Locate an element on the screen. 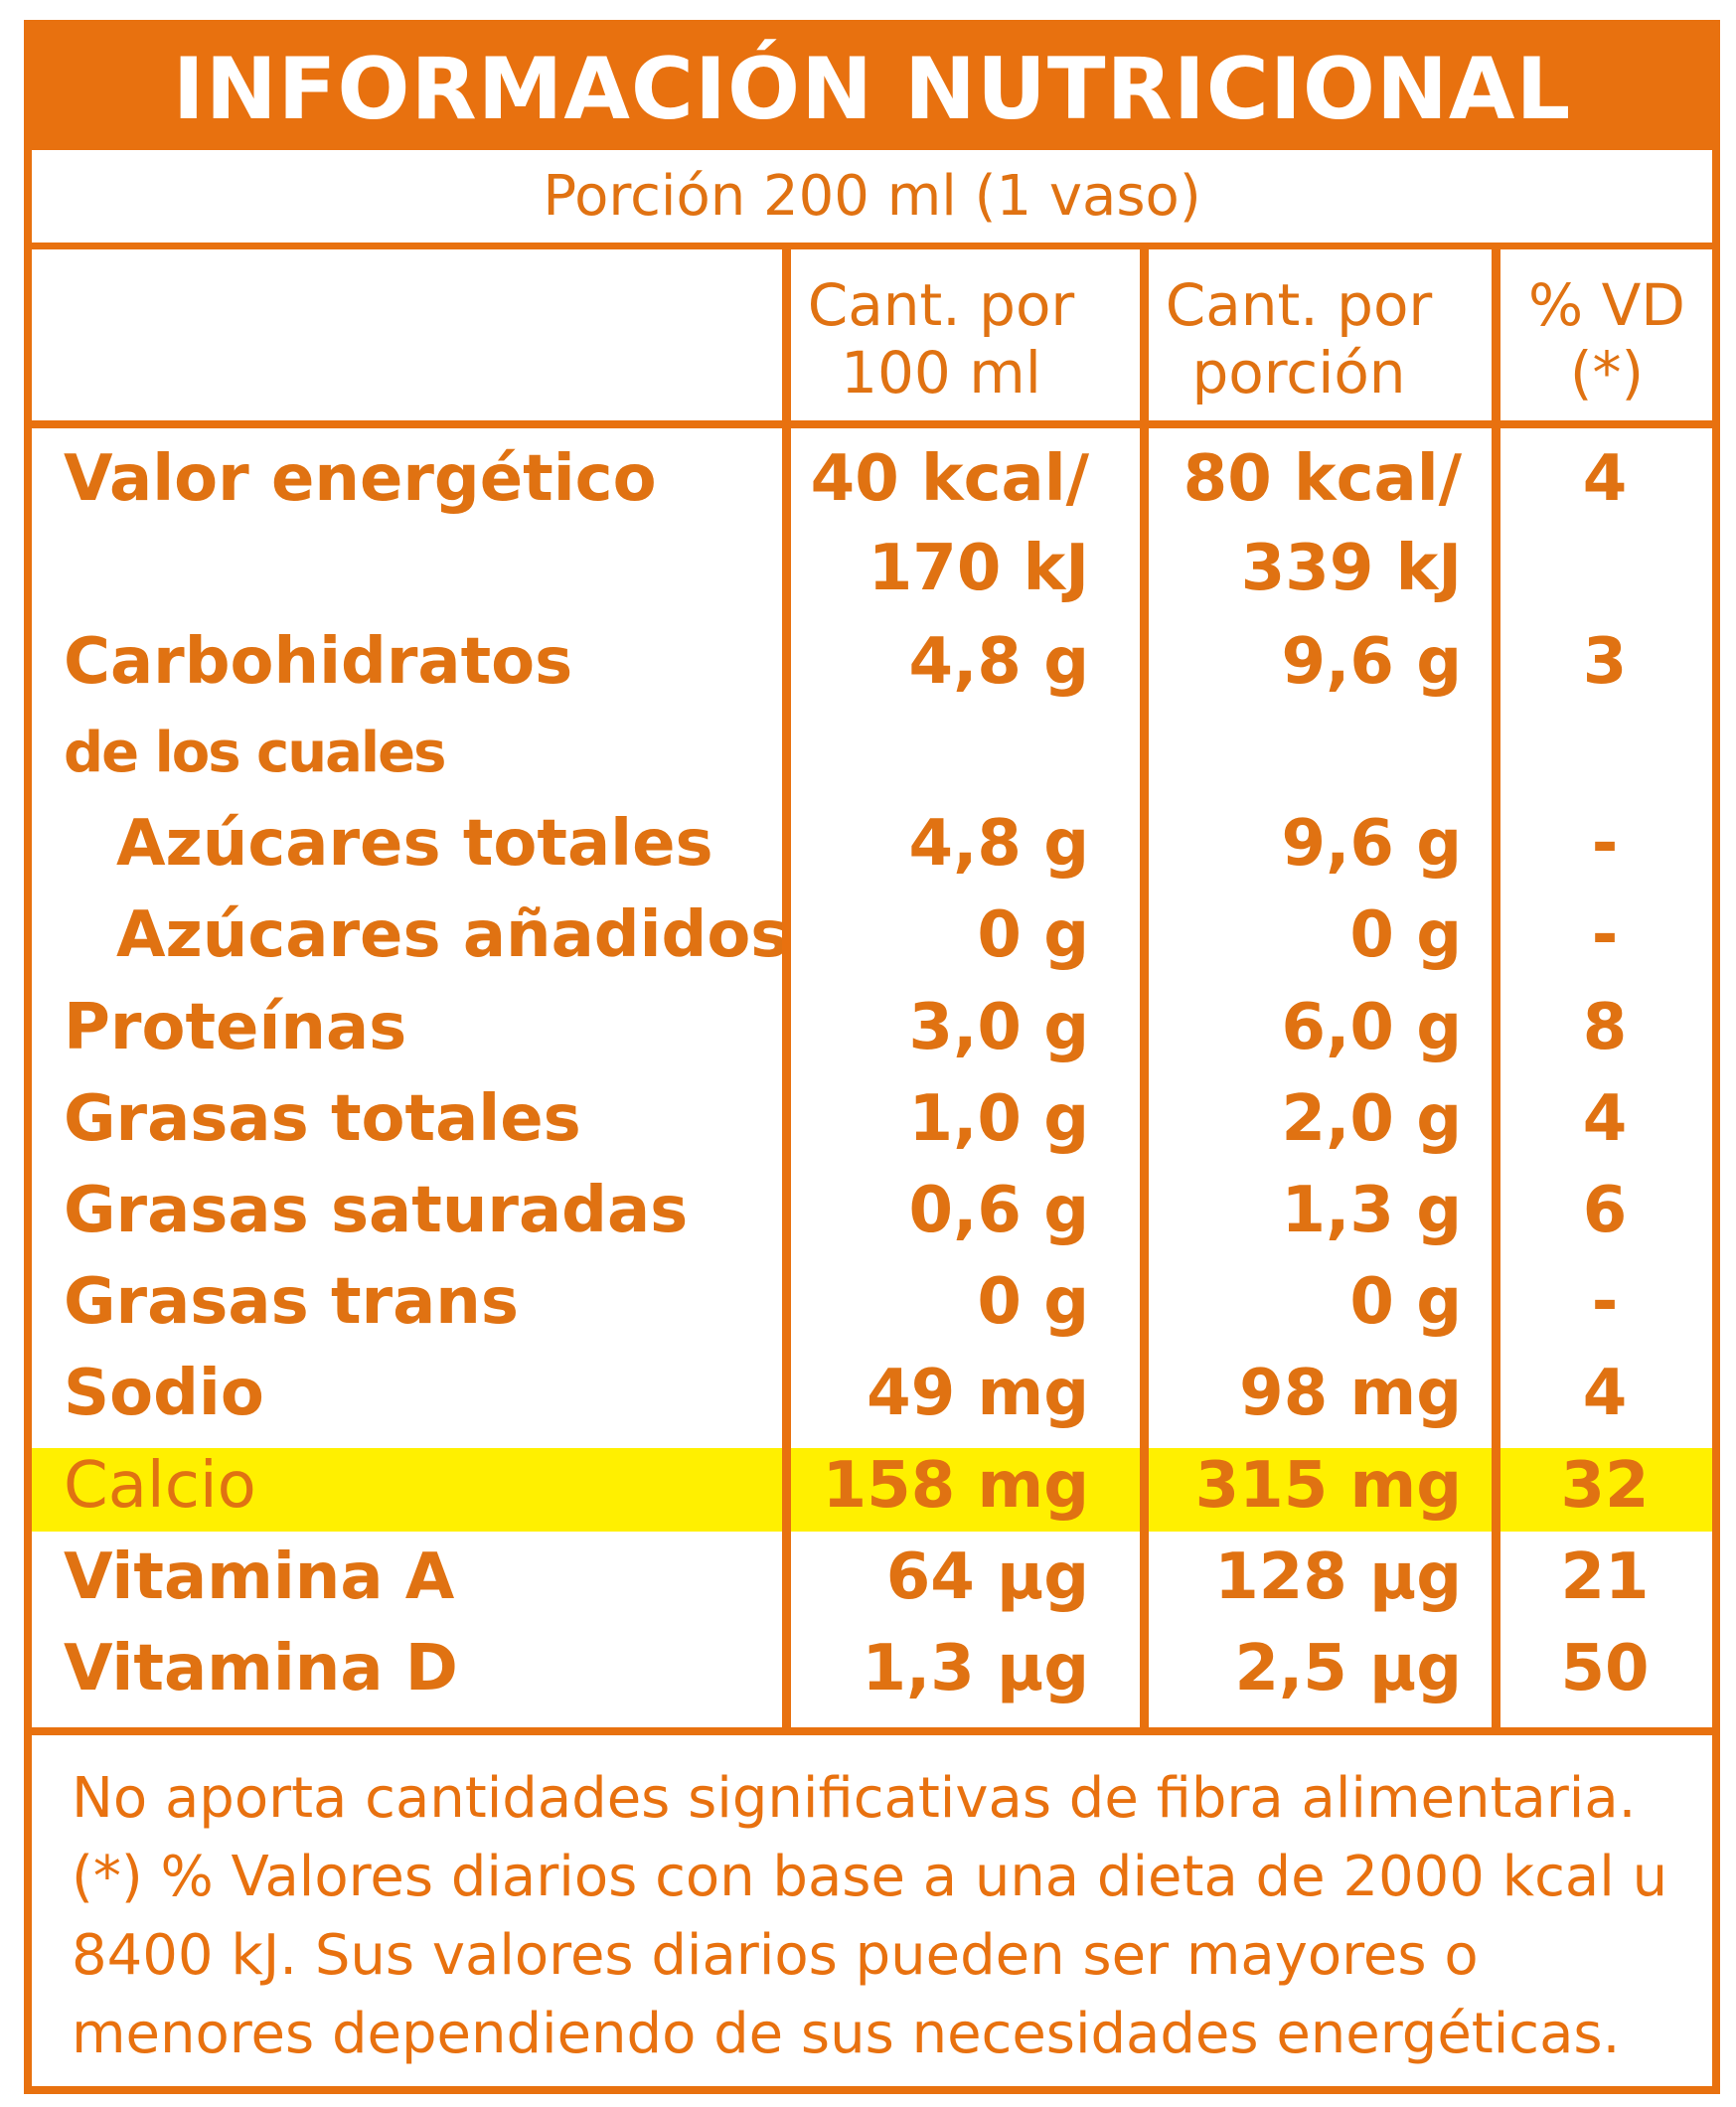 The image size is (1736, 2107). portion-size: Porción 200 ml (1 vaso) is located at coordinates (872, 199).